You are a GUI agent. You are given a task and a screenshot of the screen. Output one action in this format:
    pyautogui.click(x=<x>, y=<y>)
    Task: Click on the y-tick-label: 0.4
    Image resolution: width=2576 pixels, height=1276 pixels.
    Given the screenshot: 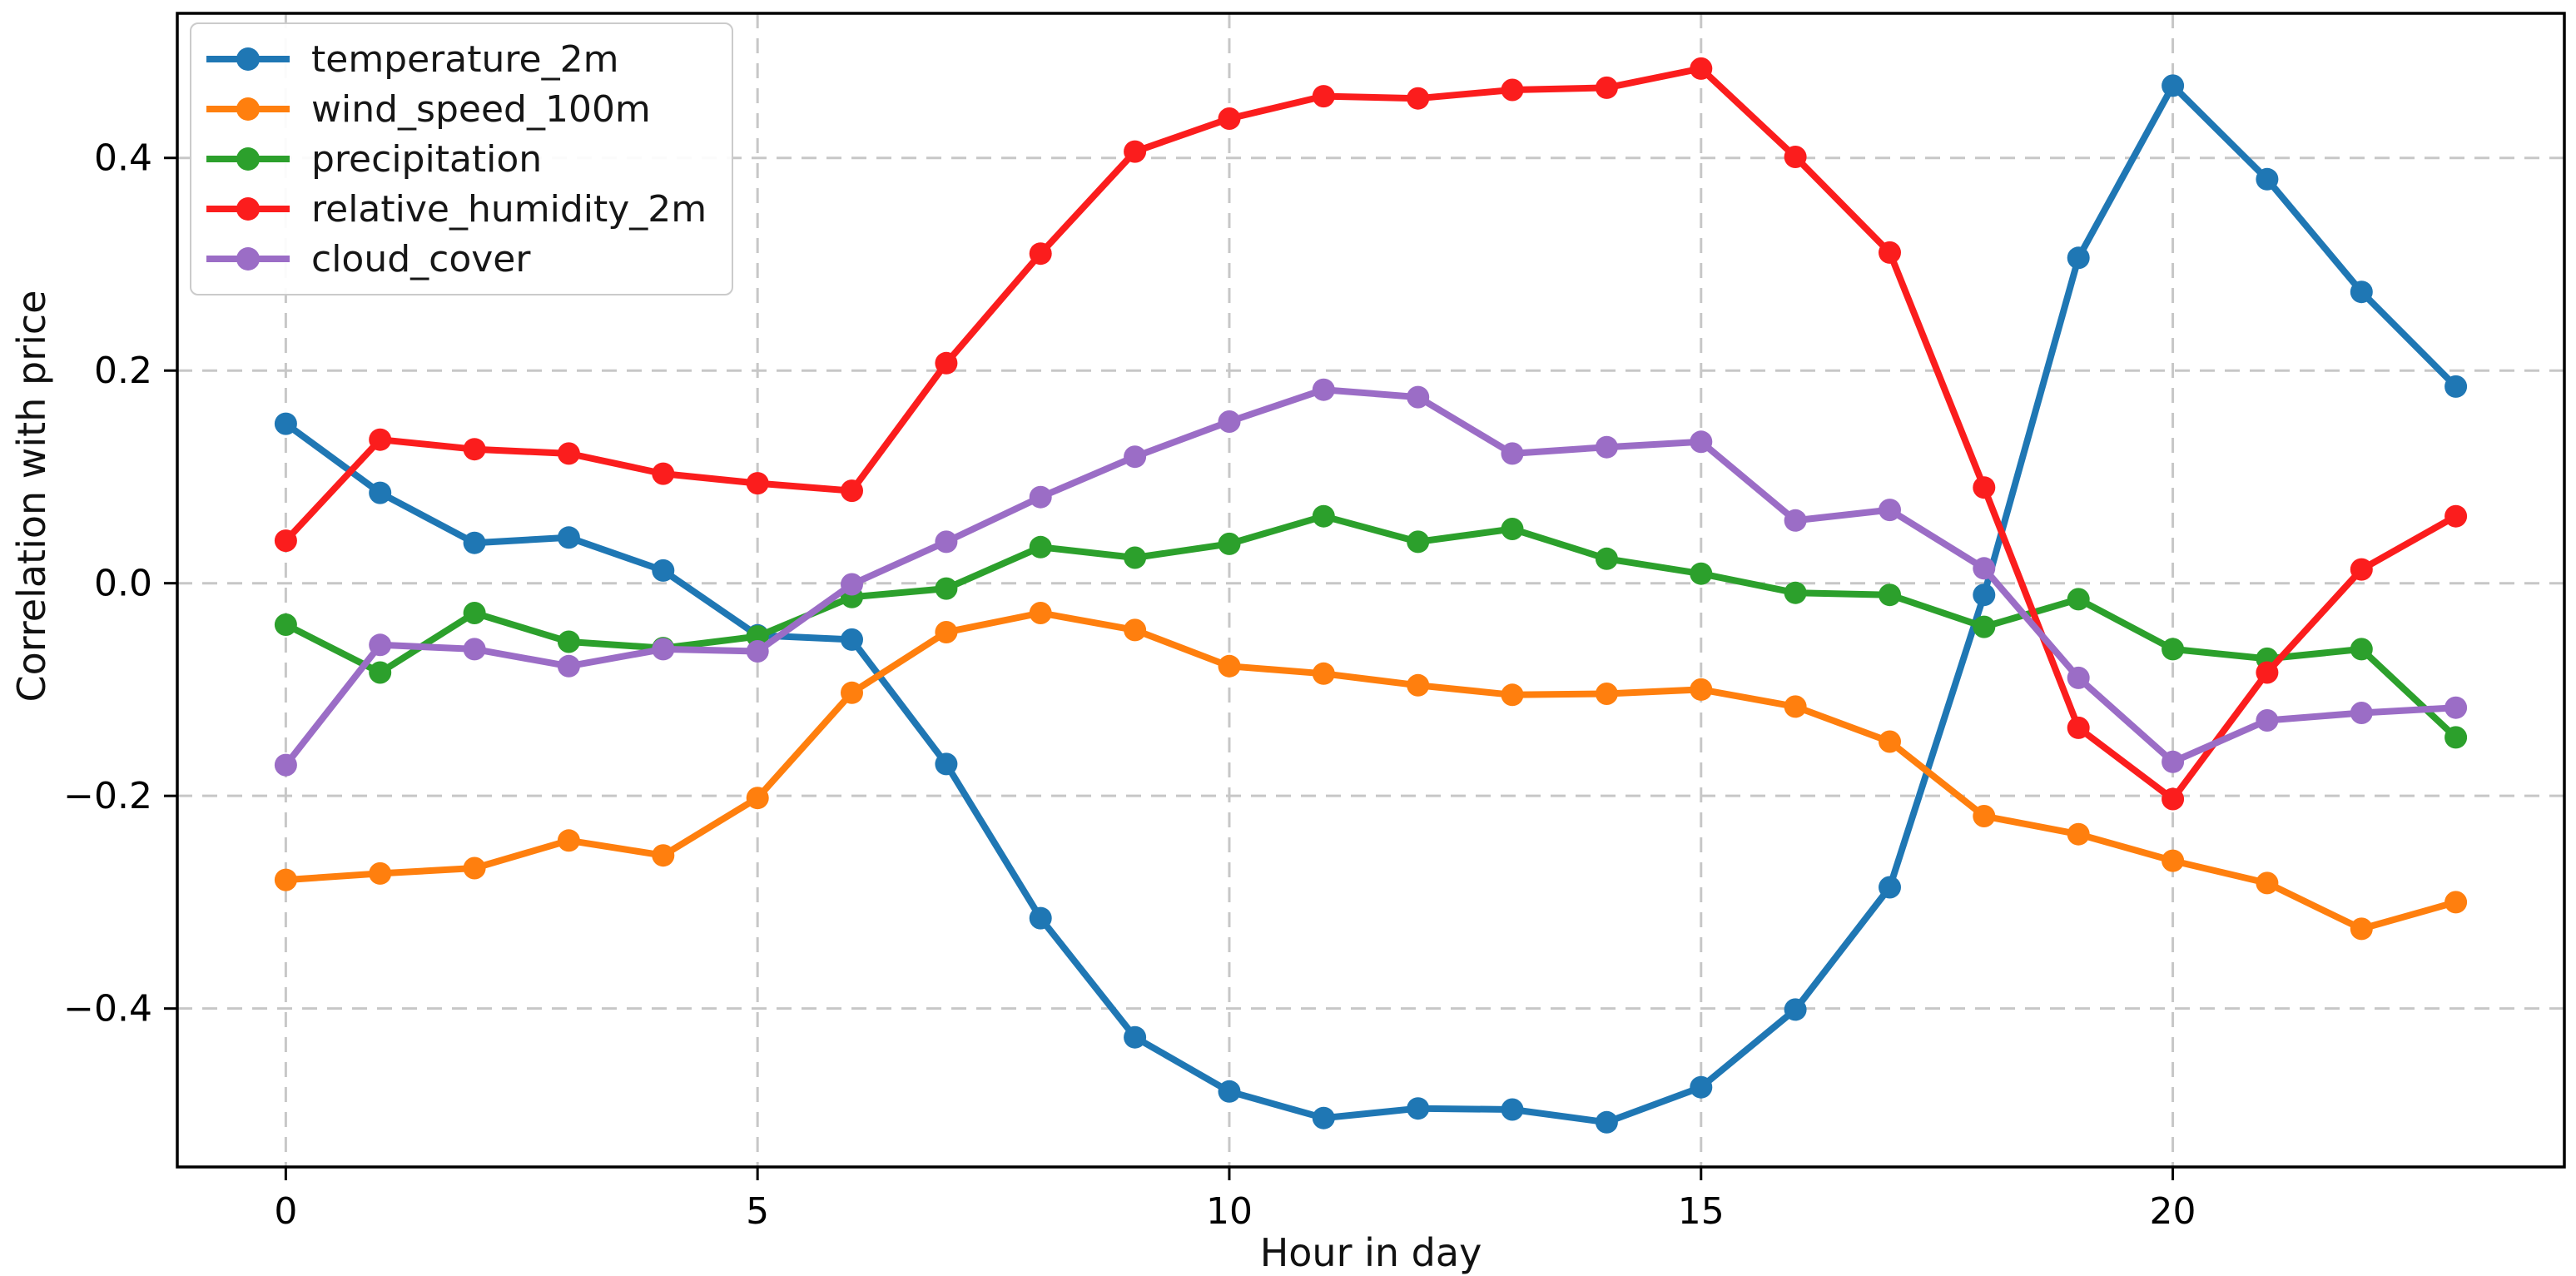 What is the action you would take?
    pyautogui.click(x=123, y=158)
    